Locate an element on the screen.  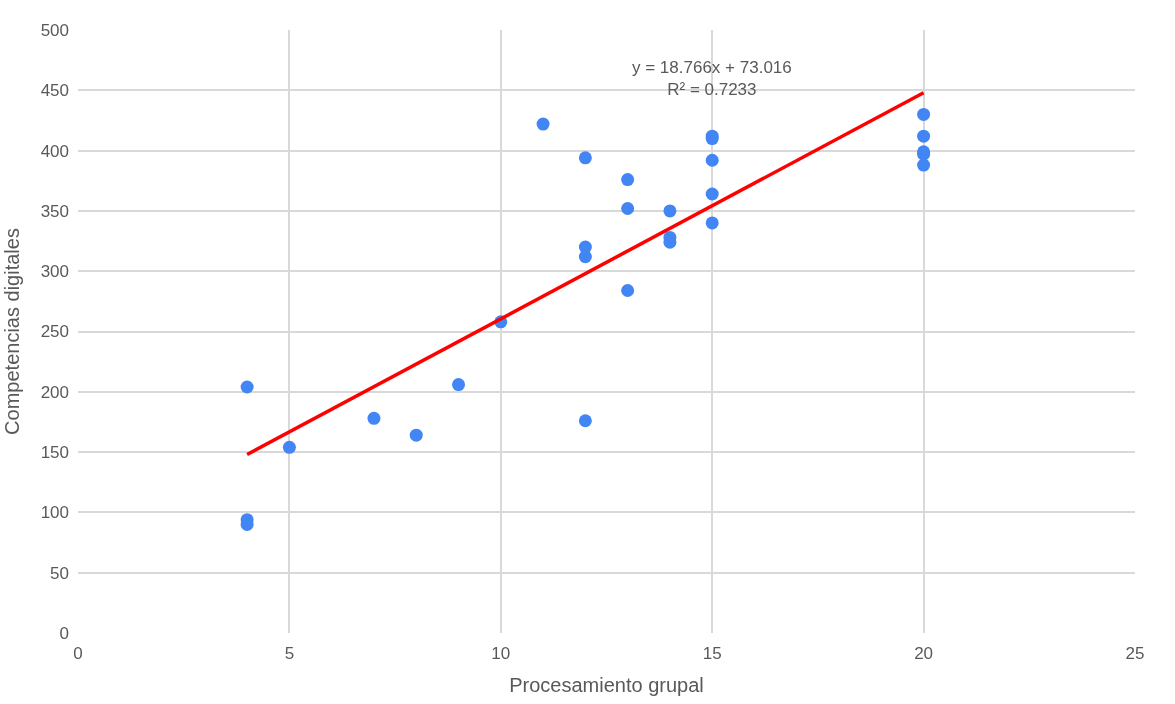
x-tick-label: 10 is located at coordinates (501, 653).